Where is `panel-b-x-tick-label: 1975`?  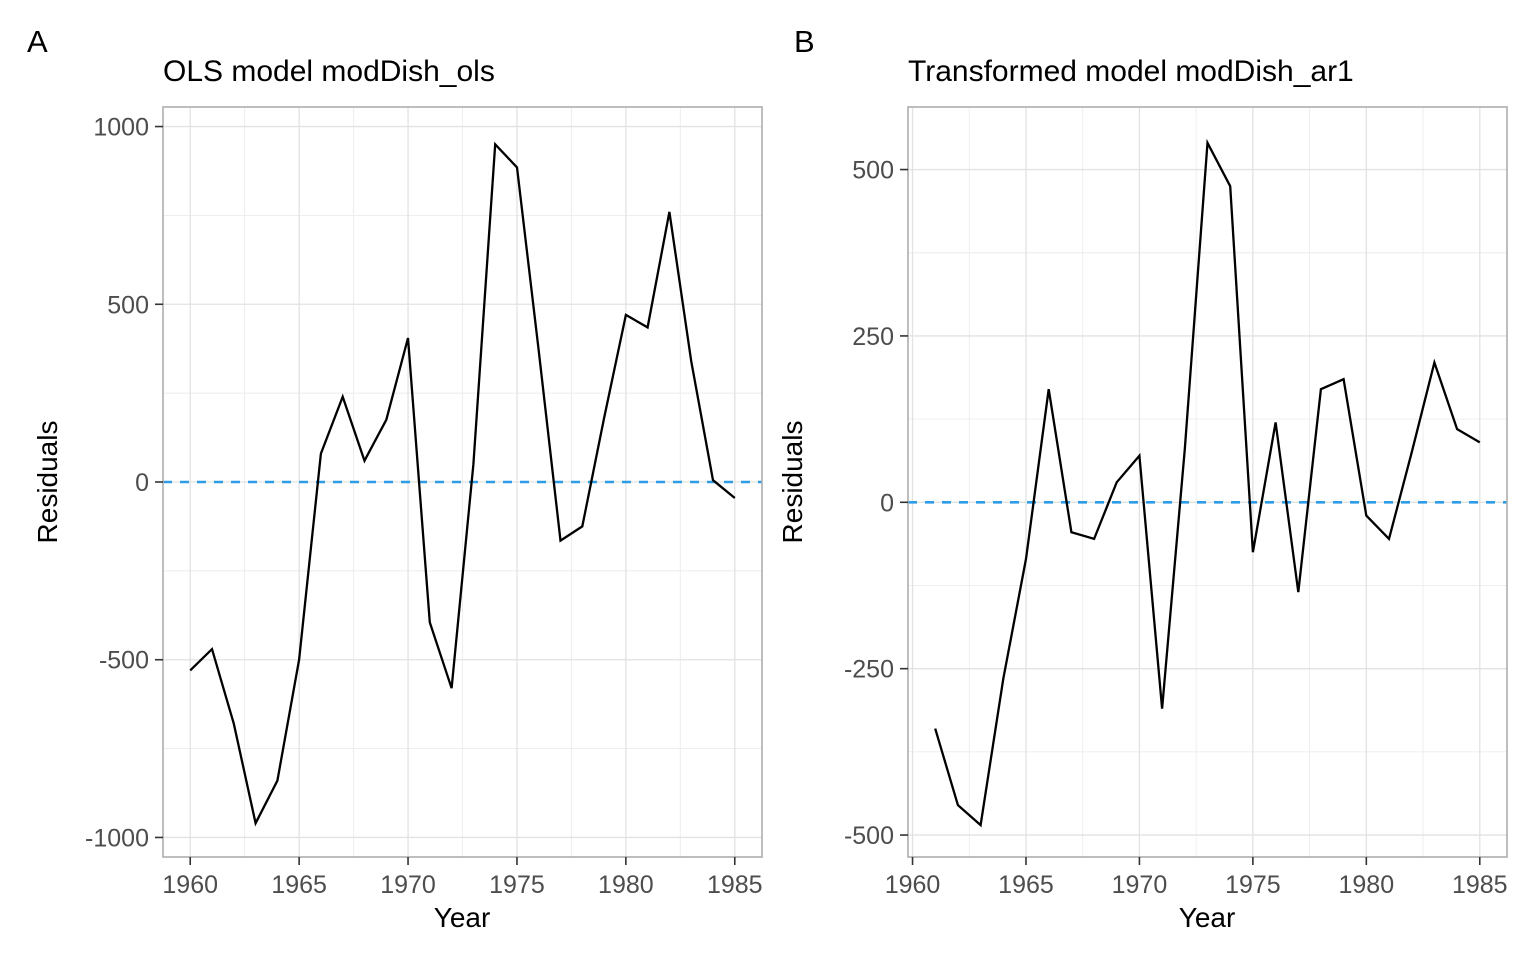 panel-b-x-tick-label: 1975 is located at coordinates (1253, 885).